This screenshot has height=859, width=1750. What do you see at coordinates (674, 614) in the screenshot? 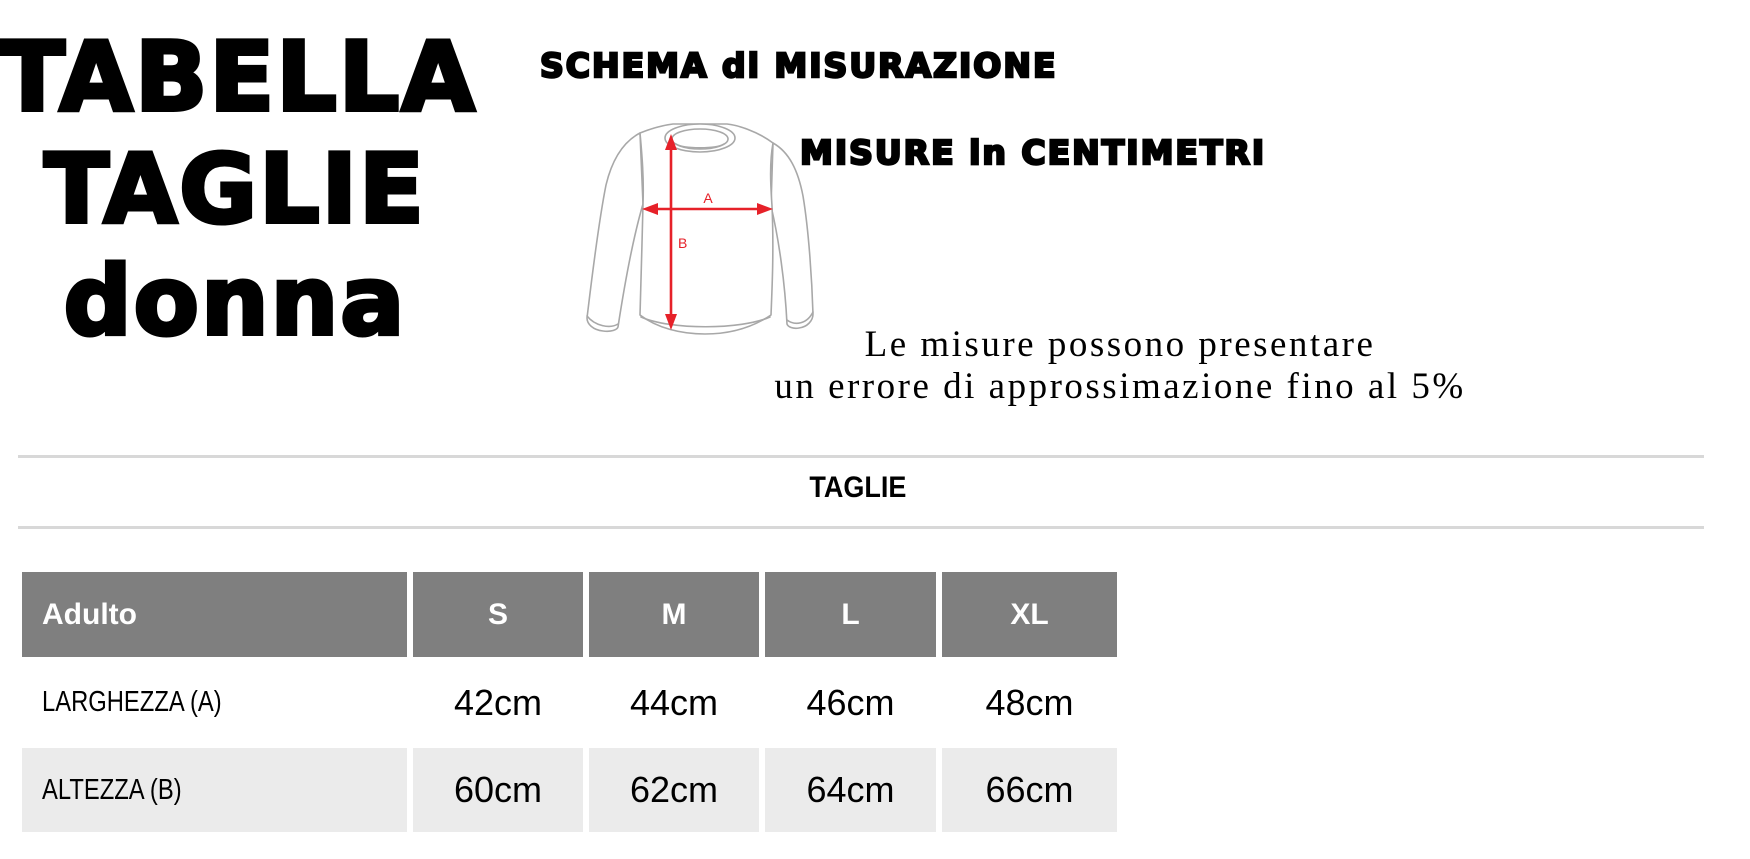
I see `table-header-size-m: M` at bounding box center [674, 614].